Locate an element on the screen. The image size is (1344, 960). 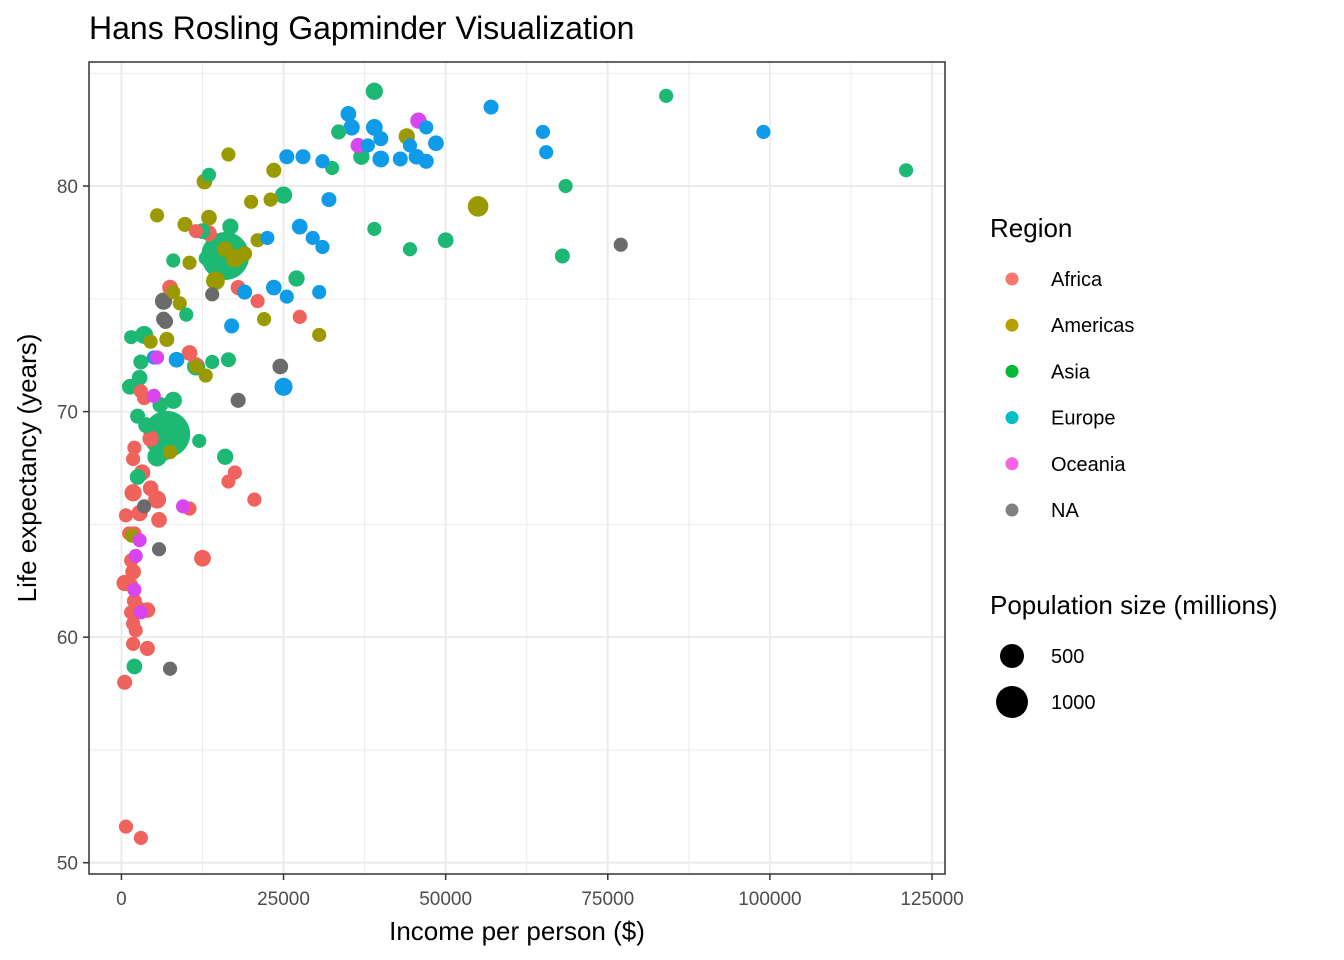
y-tick-label: 80 is located at coordinates (67, 187).